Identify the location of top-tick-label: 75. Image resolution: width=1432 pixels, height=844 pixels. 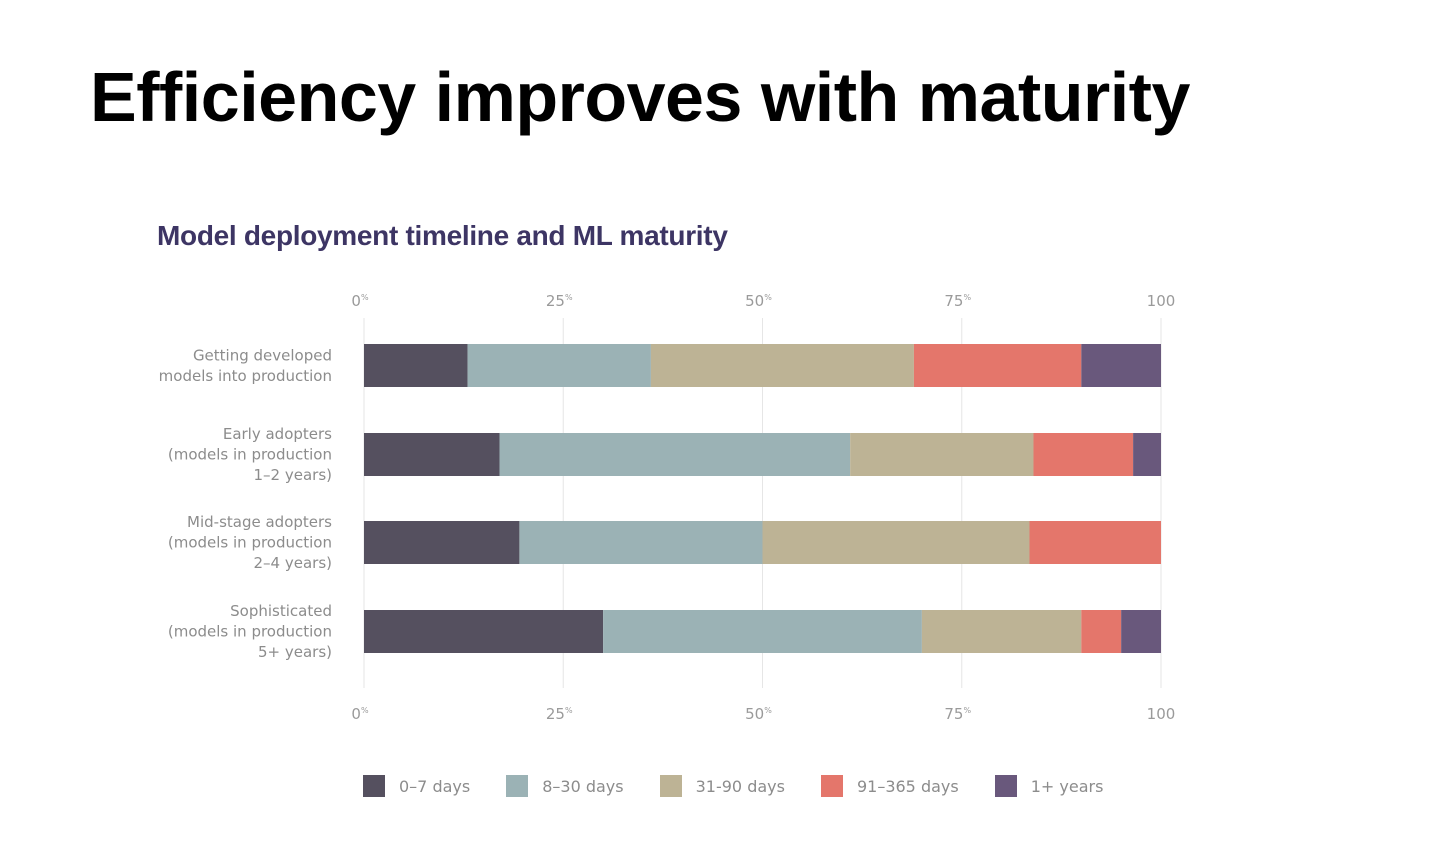
(953, 301).